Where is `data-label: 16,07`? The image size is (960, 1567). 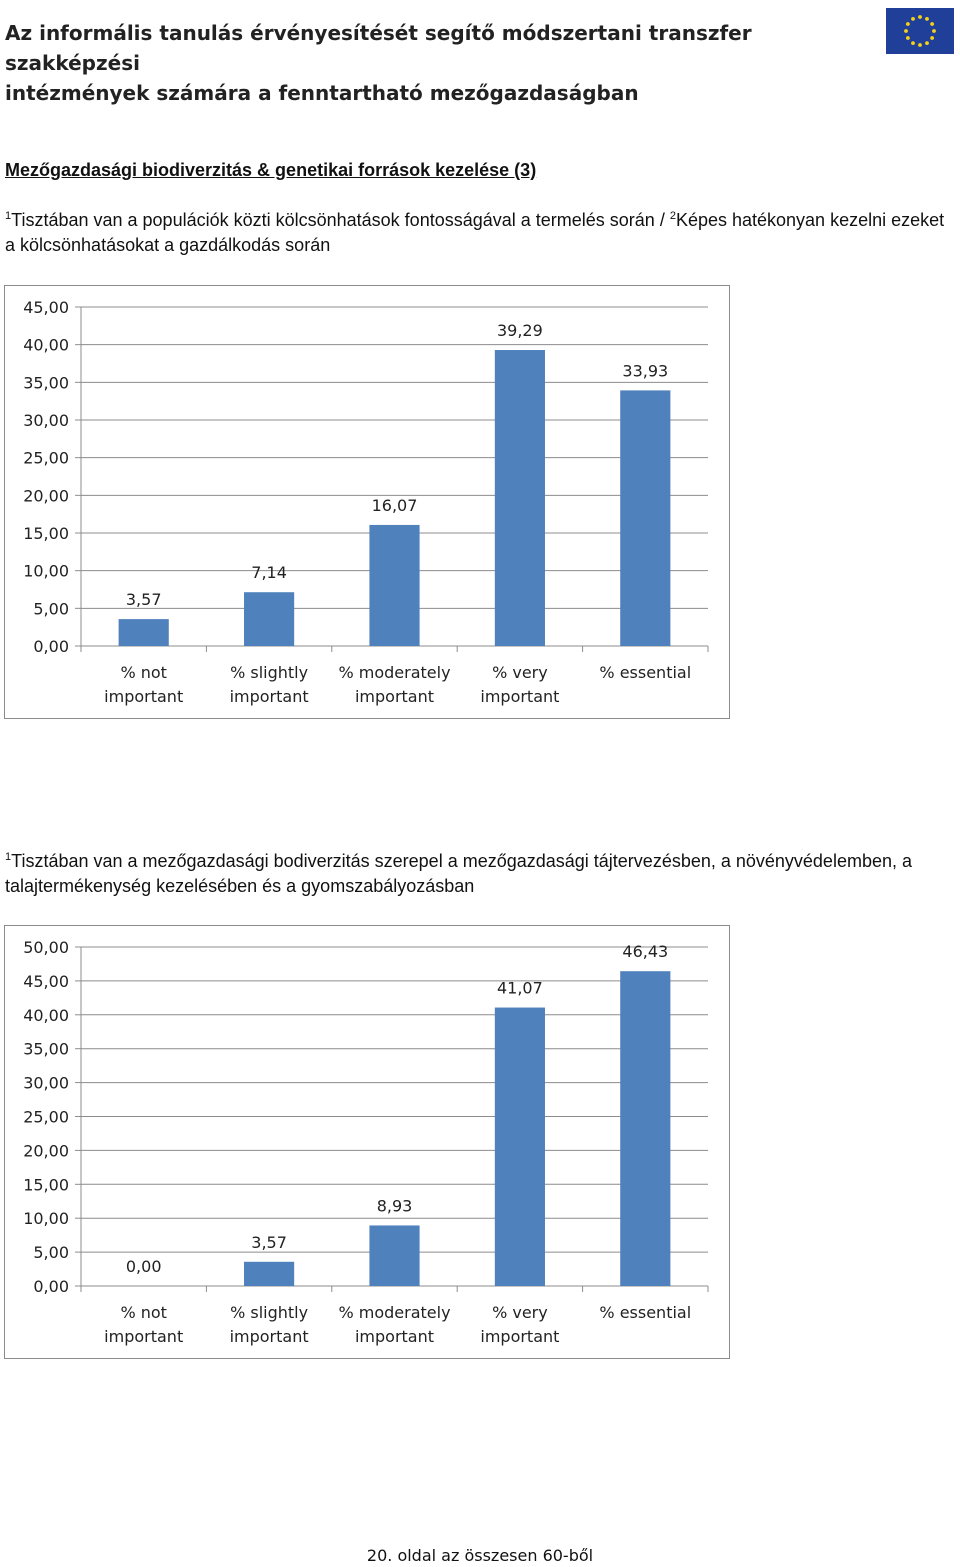
data-label: 16,07 is located at coordinates (395, 505).